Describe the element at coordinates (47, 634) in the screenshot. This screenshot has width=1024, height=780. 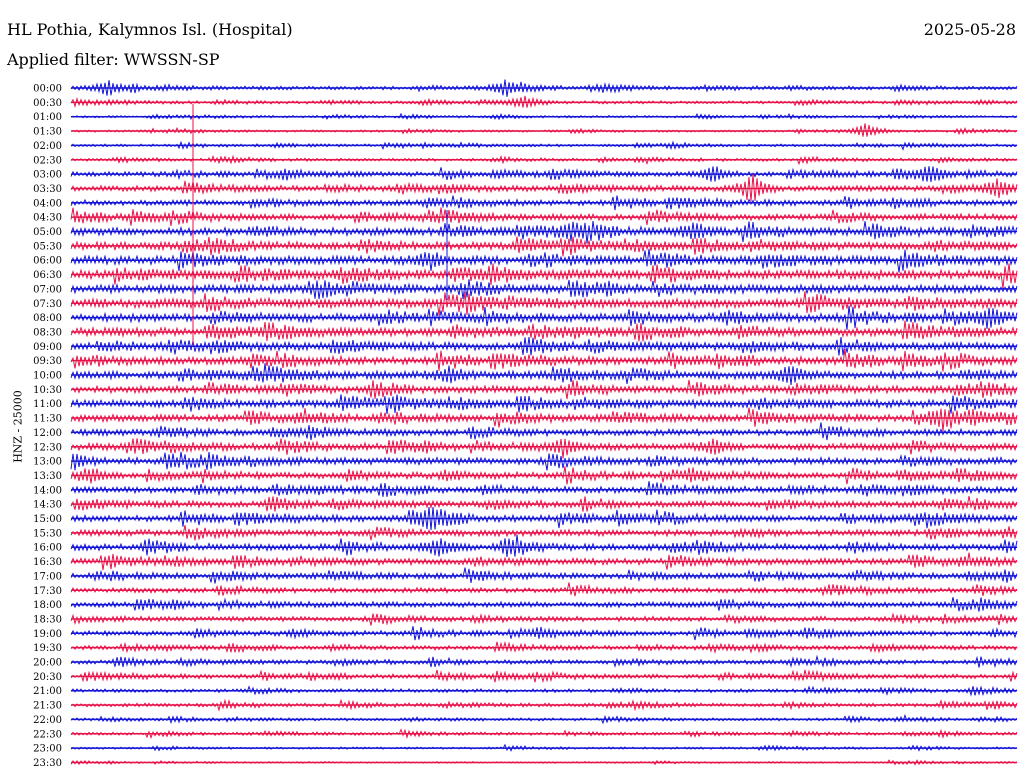
I see `time-label: 19:00` at that location.